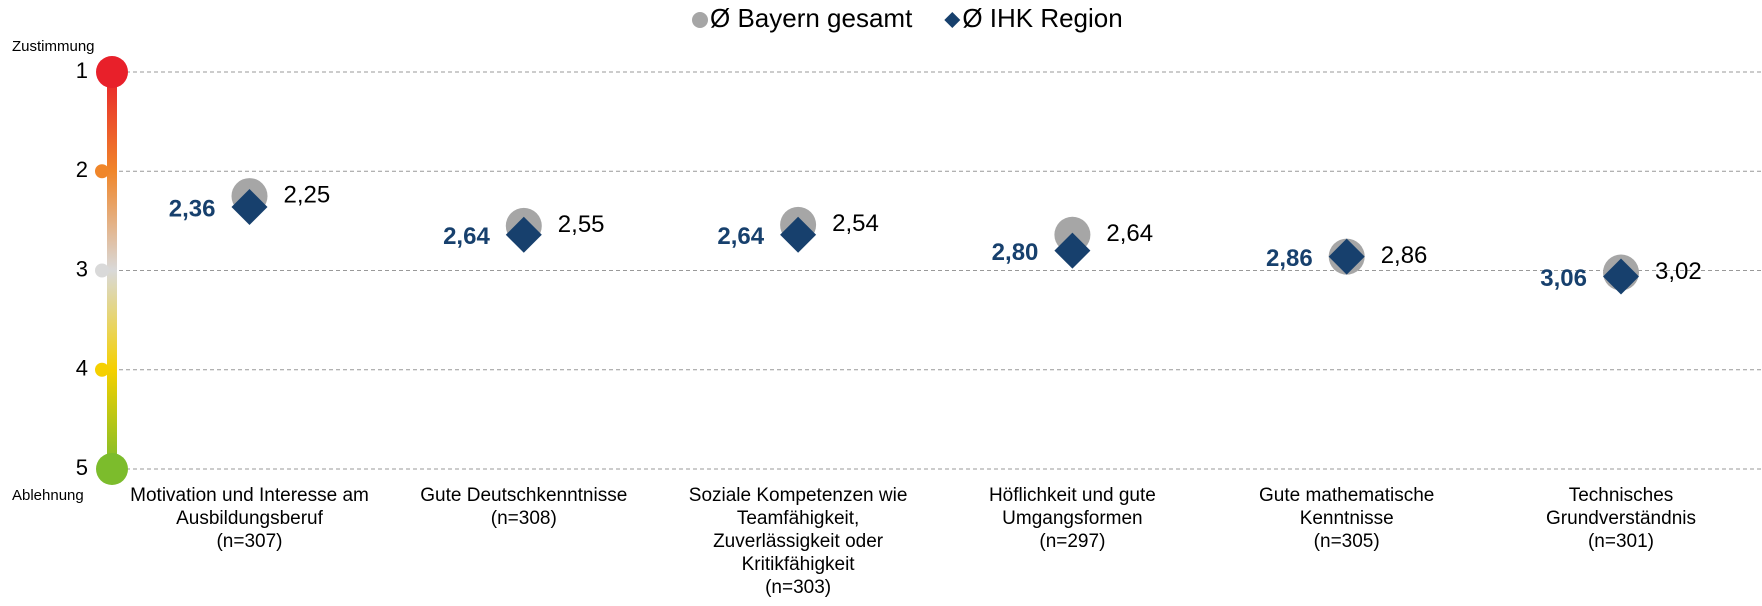 The width and height of the screenshot is (1762, 606). What do you see at coordinates (1678, 271) in the screenshot?
I see `value-label: 3,02` at bounding box center [1678, 271].